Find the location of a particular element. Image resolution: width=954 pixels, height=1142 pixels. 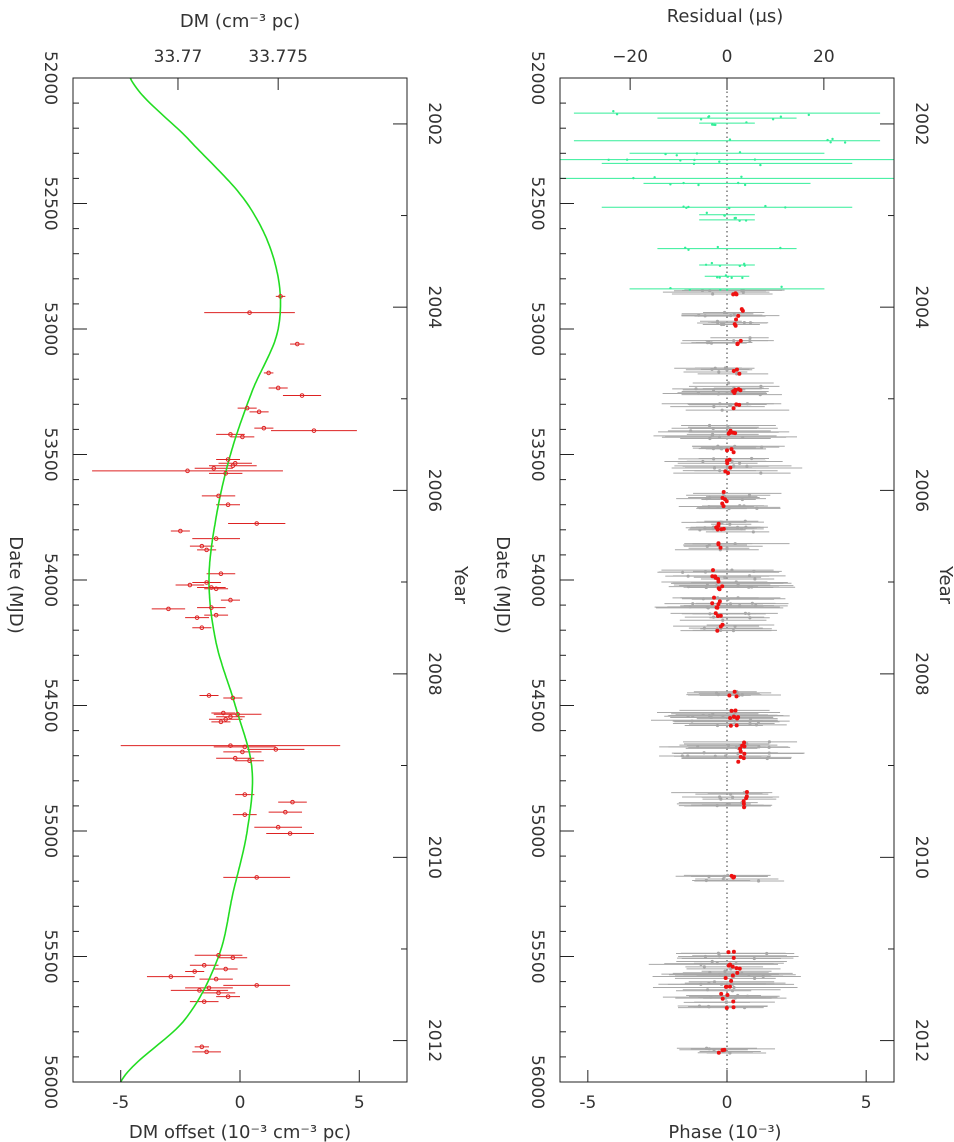

residual-grey-epochs is located at coordinates (726, 671).